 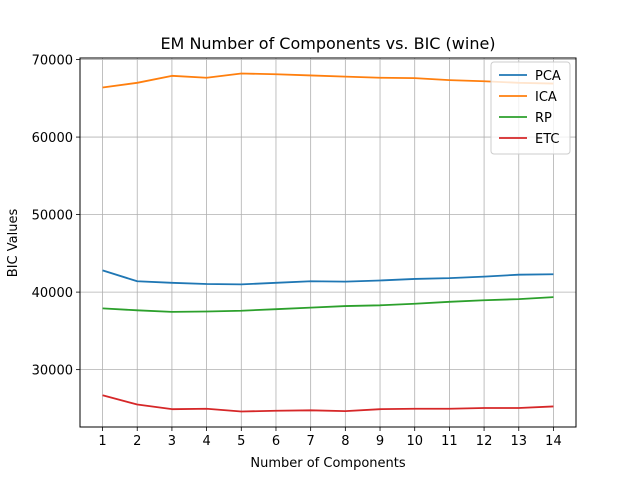 I want to click on chart-title: EM Number of Components vs. BIC (wine), so click(x=327, y=43).